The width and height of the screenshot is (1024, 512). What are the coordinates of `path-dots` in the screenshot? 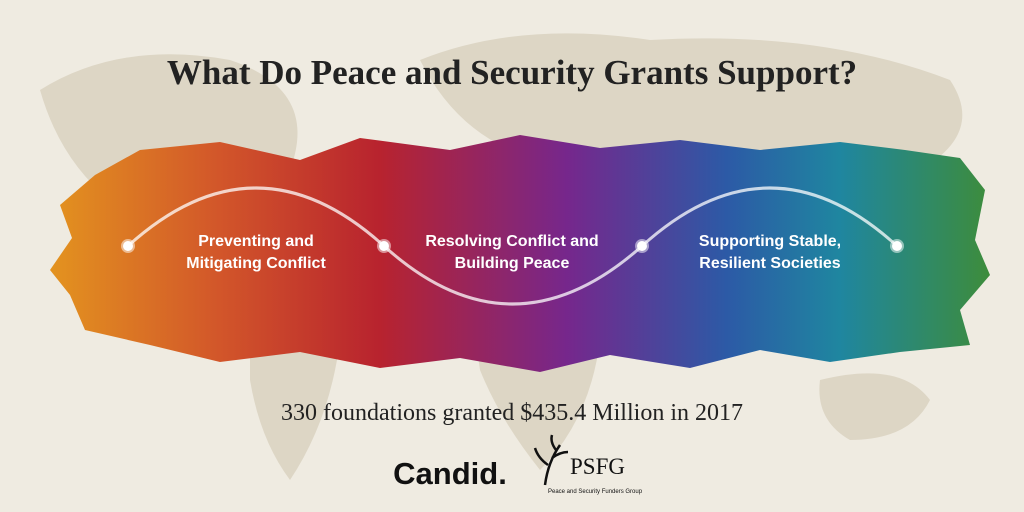 It's located at (512, 246).